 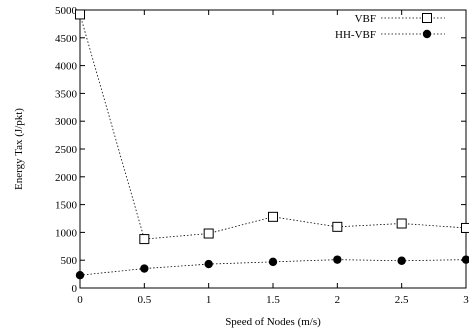 What do you see at coordinates (66, 11) in the screenshot?
I see `y-tick-label: 5000` at bounding box center [66, 11].